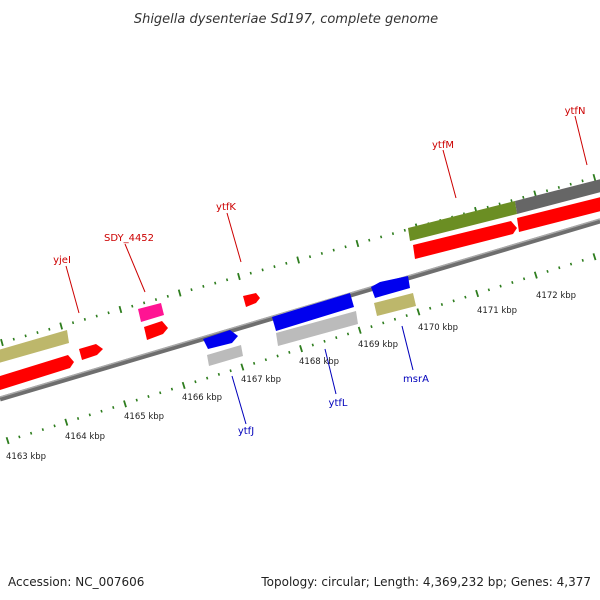 The height and width of the screenshot is (600, 600). I want to click on gene-label-ytfk: ytfK, so click(226, 207).